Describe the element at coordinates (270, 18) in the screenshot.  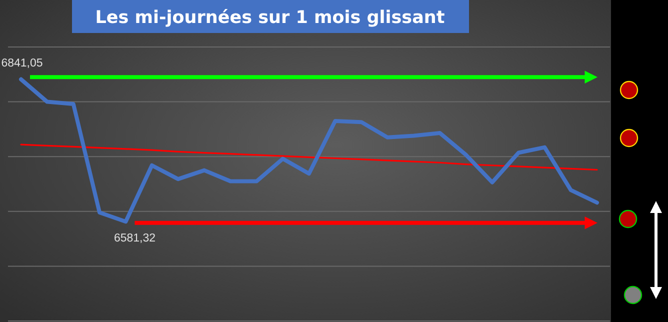
I see `chart-title: Les mi-journées sur 1 mois glissant` at that location.